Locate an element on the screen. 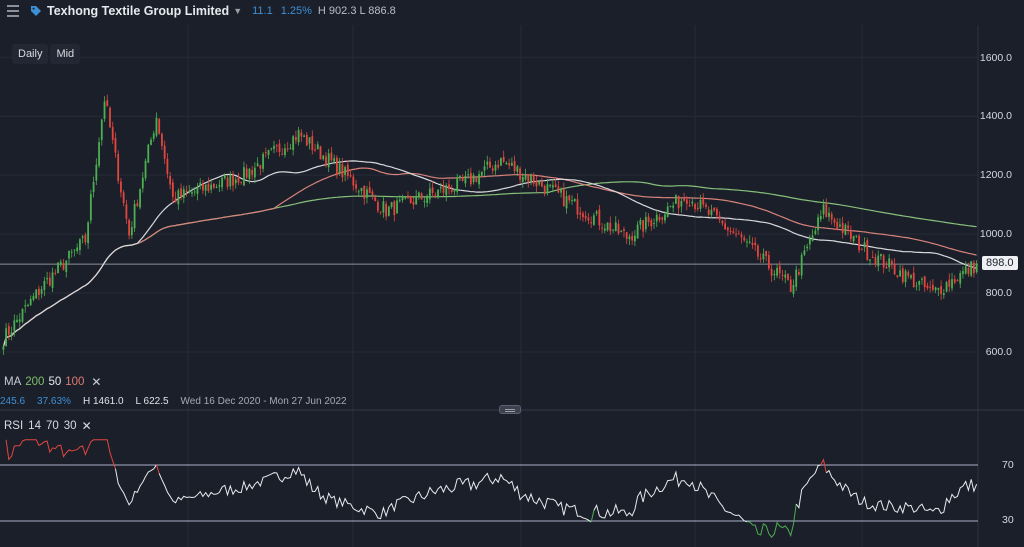 The image size is (1024, 547). ma-close-icon: ✕ is located at coordinates (96, 382).